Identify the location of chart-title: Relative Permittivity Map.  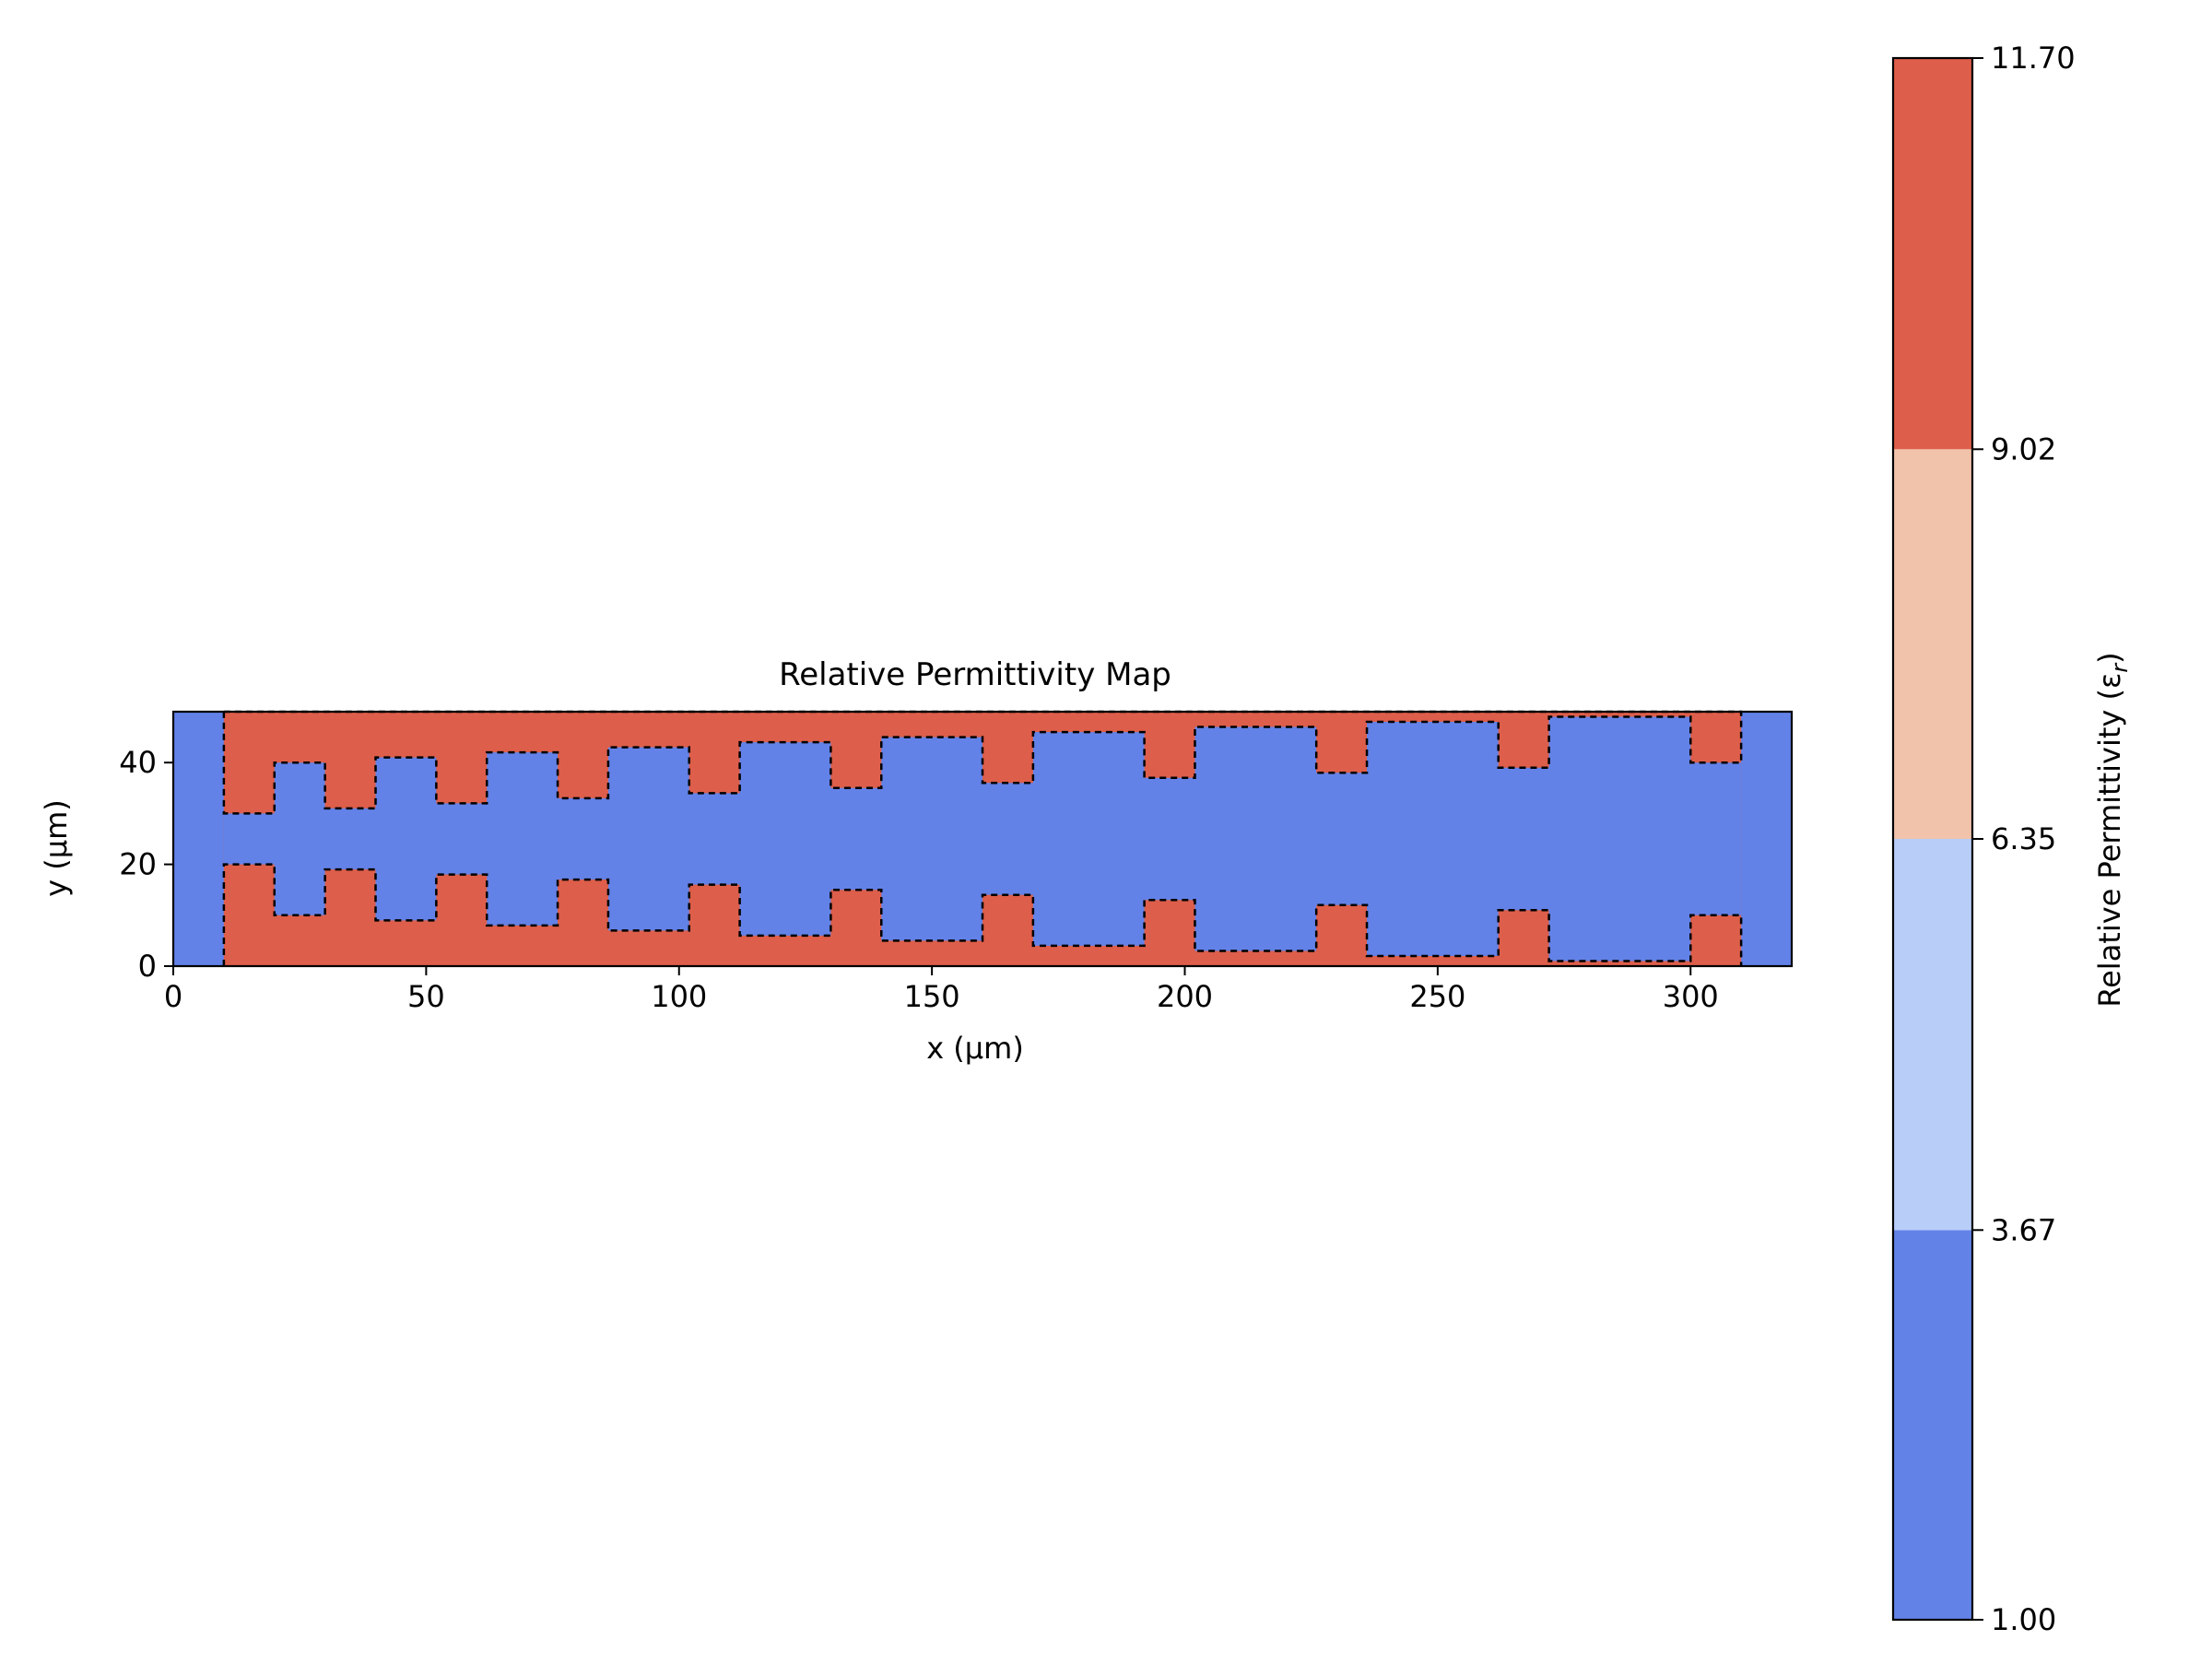
(975, 674).